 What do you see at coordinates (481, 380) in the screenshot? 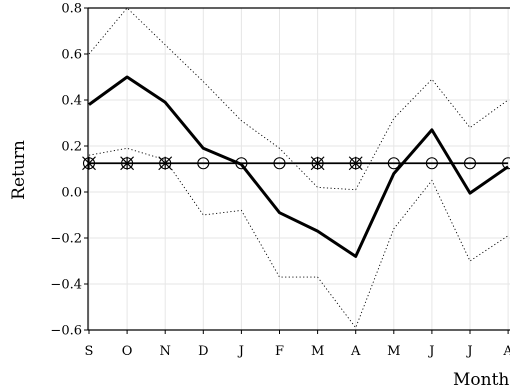
I see `x-axis-label: Month` at bounding box center [481, 380].